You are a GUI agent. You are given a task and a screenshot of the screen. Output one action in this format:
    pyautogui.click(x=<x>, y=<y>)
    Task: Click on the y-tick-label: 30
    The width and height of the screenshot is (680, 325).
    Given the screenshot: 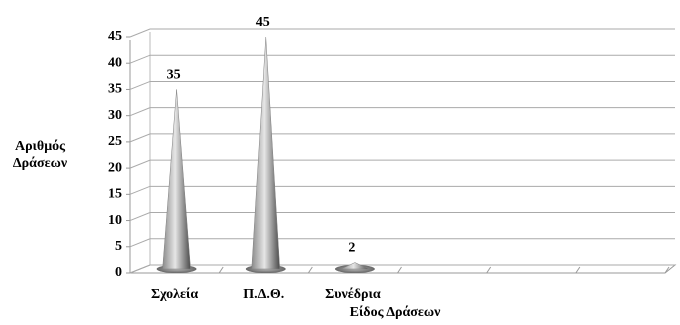 What is the action you would take?
    pyautogui.click(x=115, y=115)
    